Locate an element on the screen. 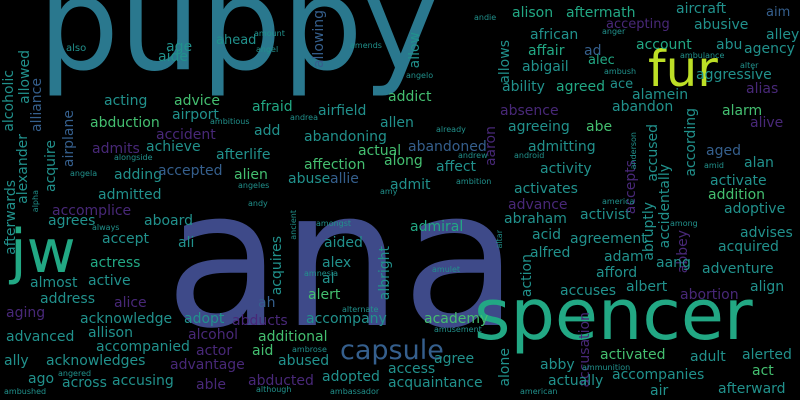 The width and height of the screenshot is (800, 400). word-age: age is located at coordinates (179, 47).